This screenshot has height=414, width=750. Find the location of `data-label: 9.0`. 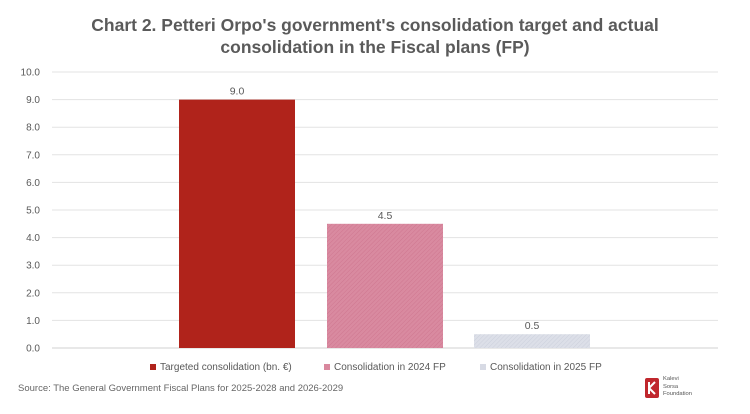

data-label: 9.0 is located at coordinates (237, 92).